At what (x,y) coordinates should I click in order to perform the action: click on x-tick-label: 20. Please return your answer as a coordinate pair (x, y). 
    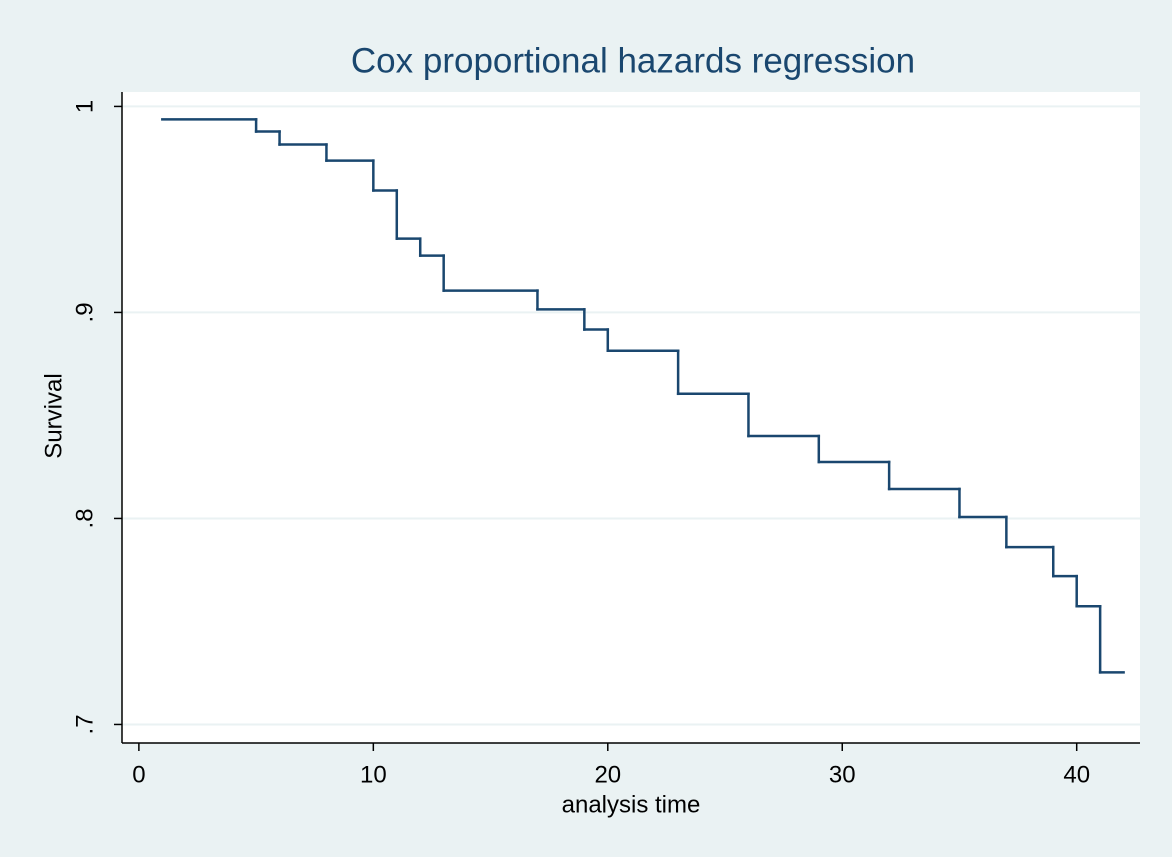
    Looking at the image, I should click on (607, 774).